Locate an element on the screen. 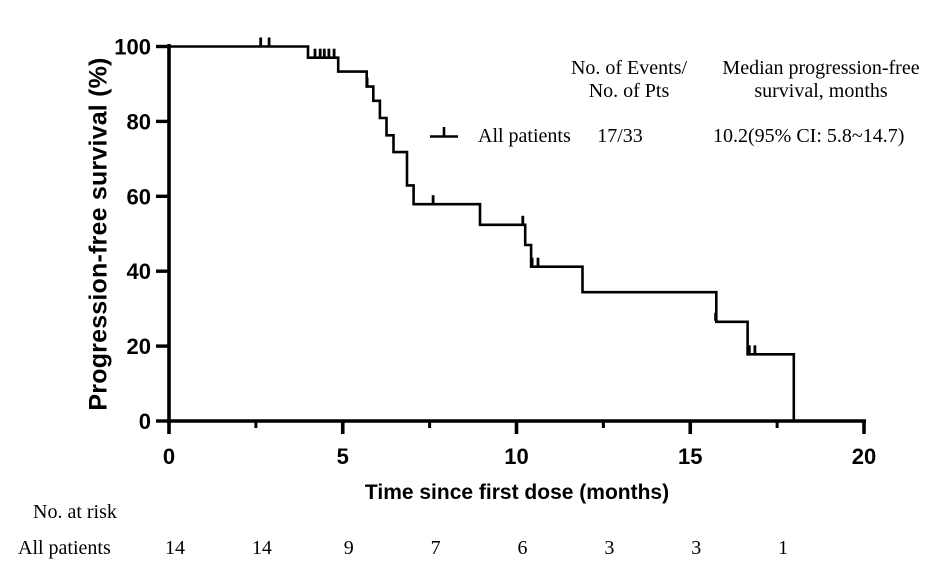 Image resolution: width=931 pixels, height=586 pixels. legend-series-label: All patients is located at coordinates (524, 136).